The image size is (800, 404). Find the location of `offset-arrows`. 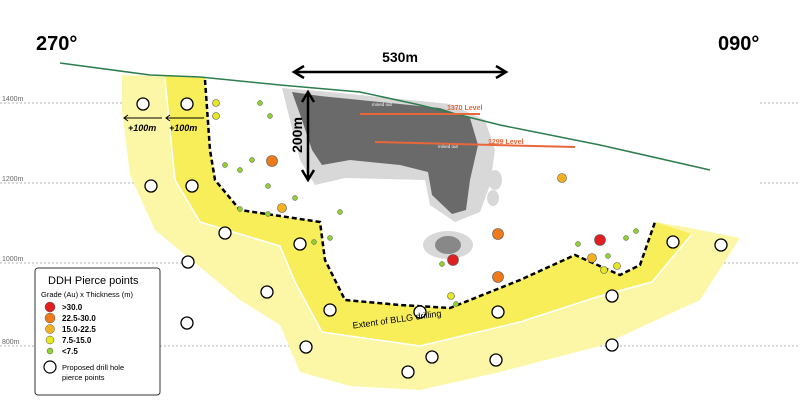

offset-arrows is located at coordinates (163, 118).